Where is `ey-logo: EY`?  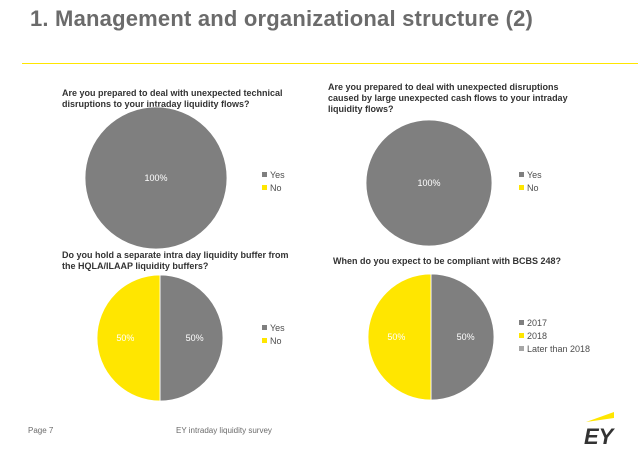
ey-logo: EY is located at coordinates (600, 429).